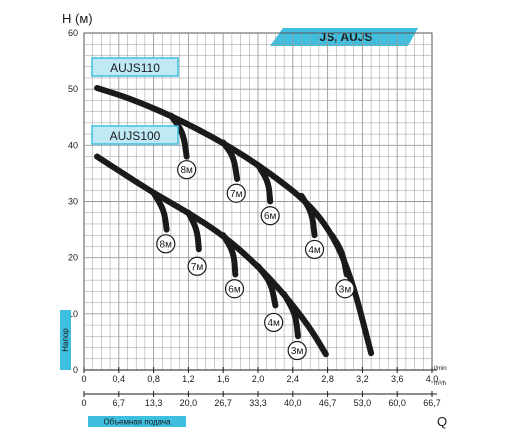  Describe the element at coordinates (75, 370) in the screenshot. I see `y-tick-label: 0` at that location.